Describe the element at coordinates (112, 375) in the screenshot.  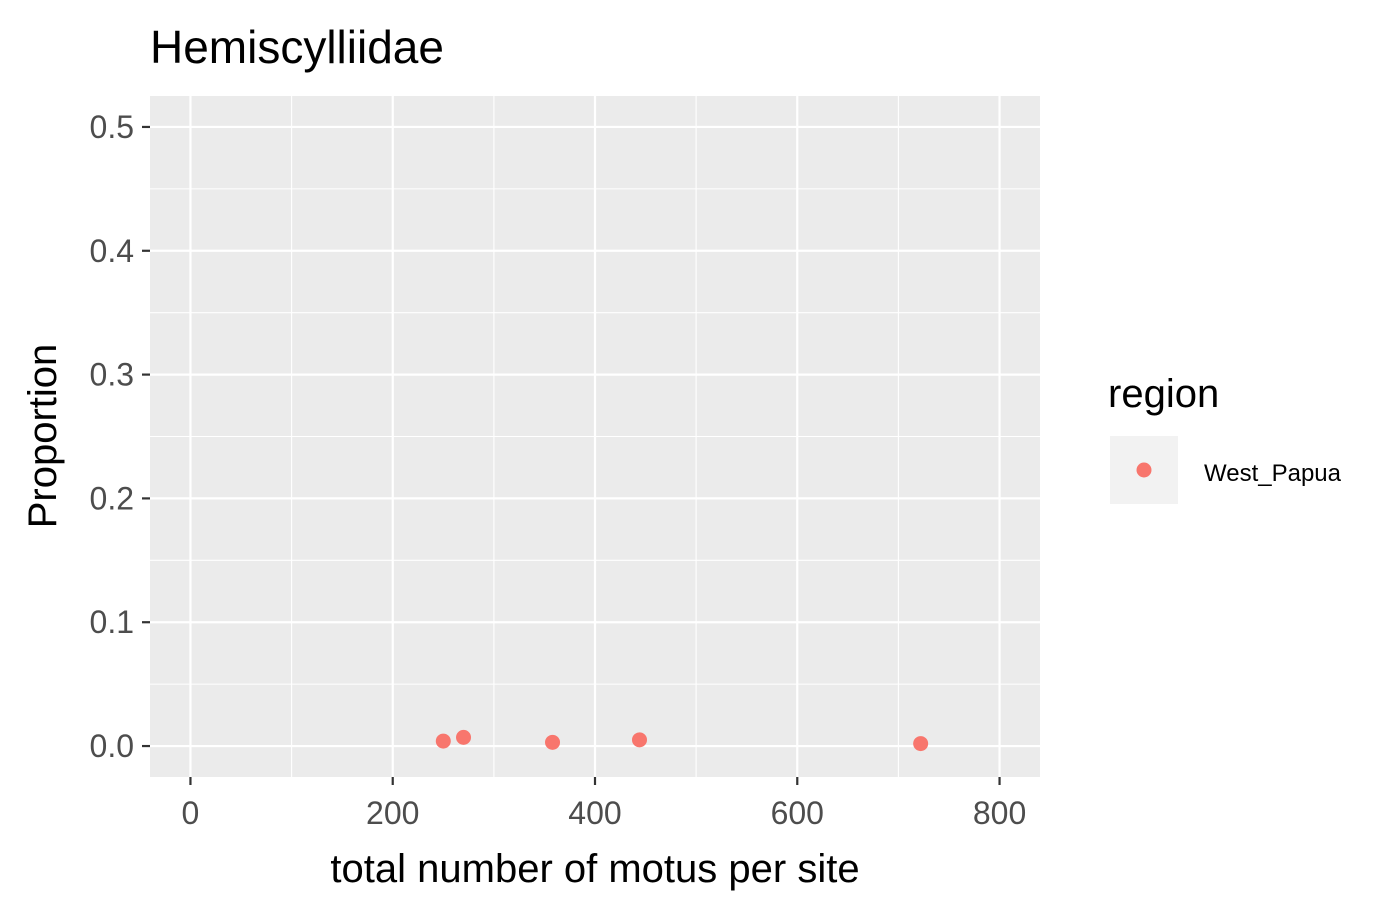
I see `y-tick-label: 0.3` at that location.